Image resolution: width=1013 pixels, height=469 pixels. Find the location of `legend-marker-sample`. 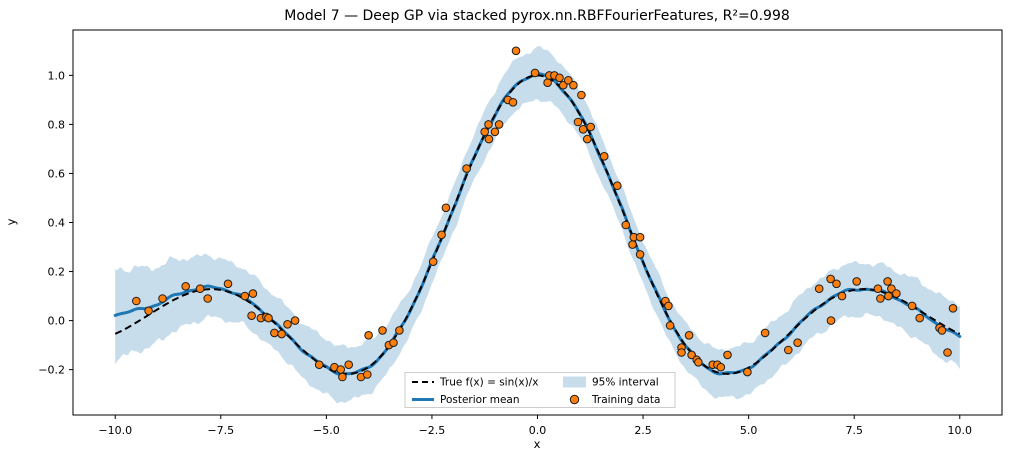

legend-marker-sample is located at coordinates (574, 399).